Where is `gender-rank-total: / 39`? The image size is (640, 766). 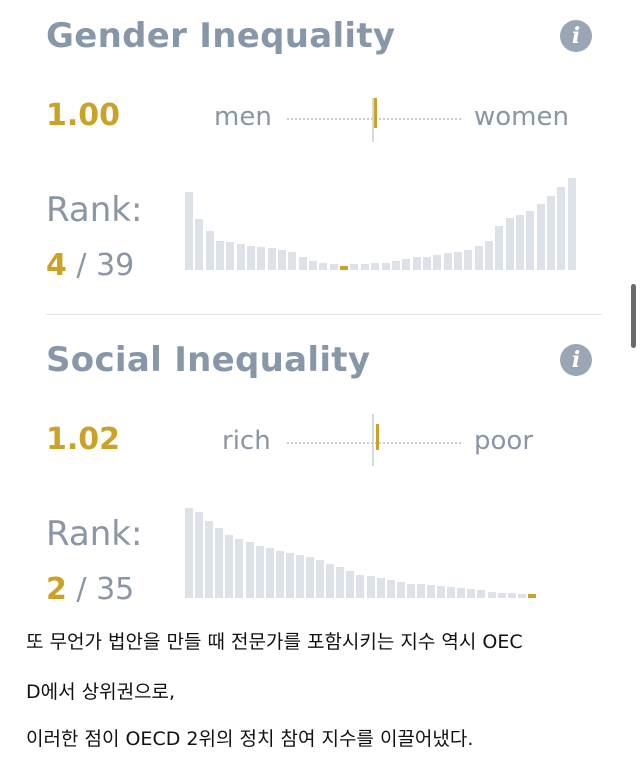 gender-rank-total: / 39 is located at coordinates (105, 265).